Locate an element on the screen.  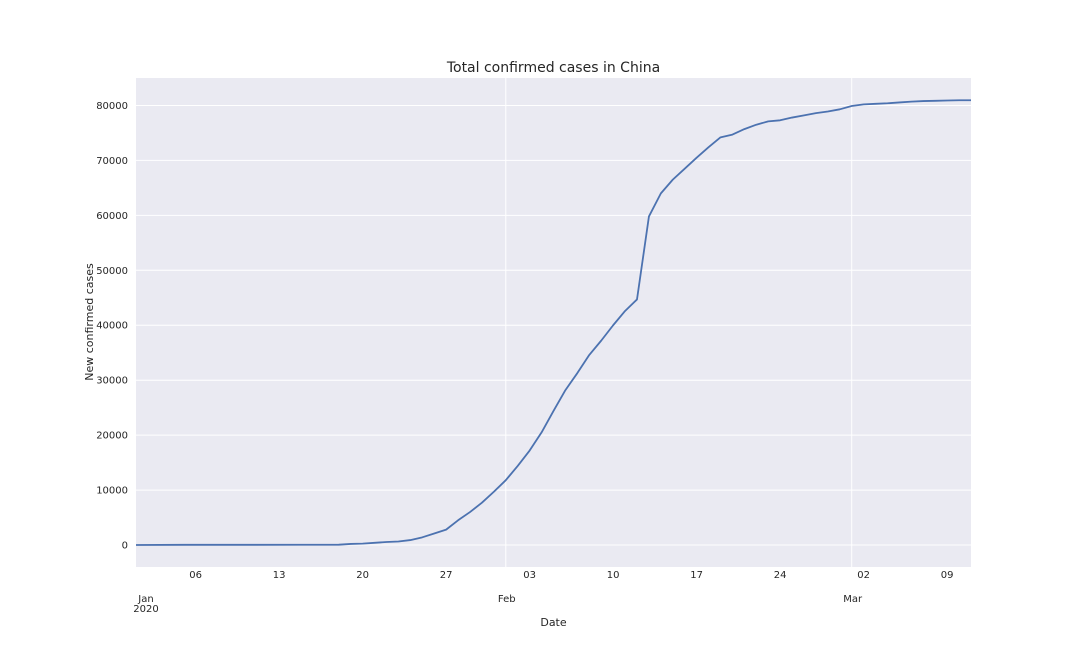
x-major-tick-label: Jan is located at coordinates (145, 599).